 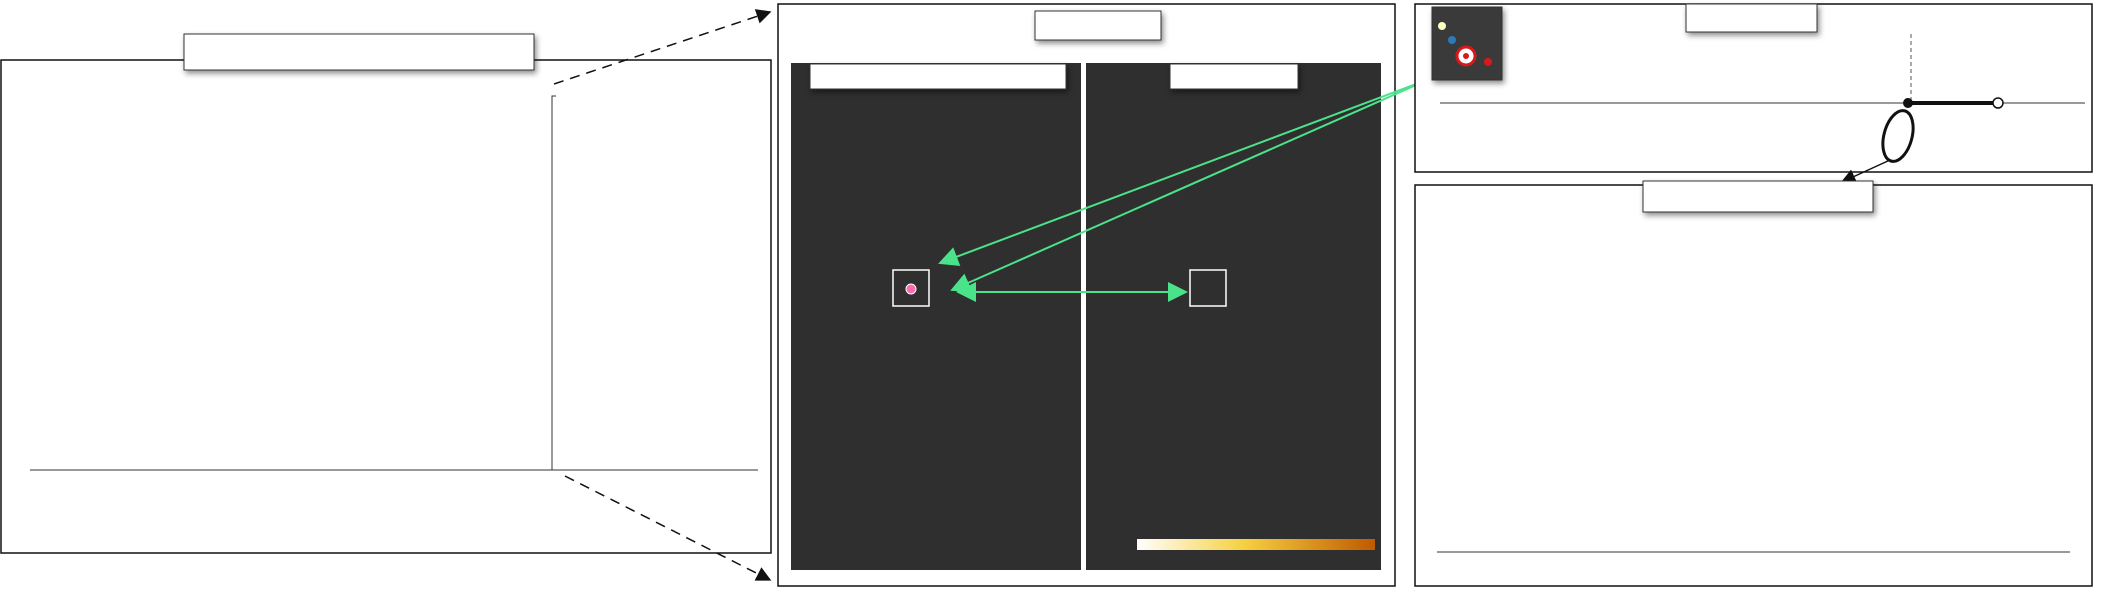 I want to click on signal-map, so click(x=1233, y=316).